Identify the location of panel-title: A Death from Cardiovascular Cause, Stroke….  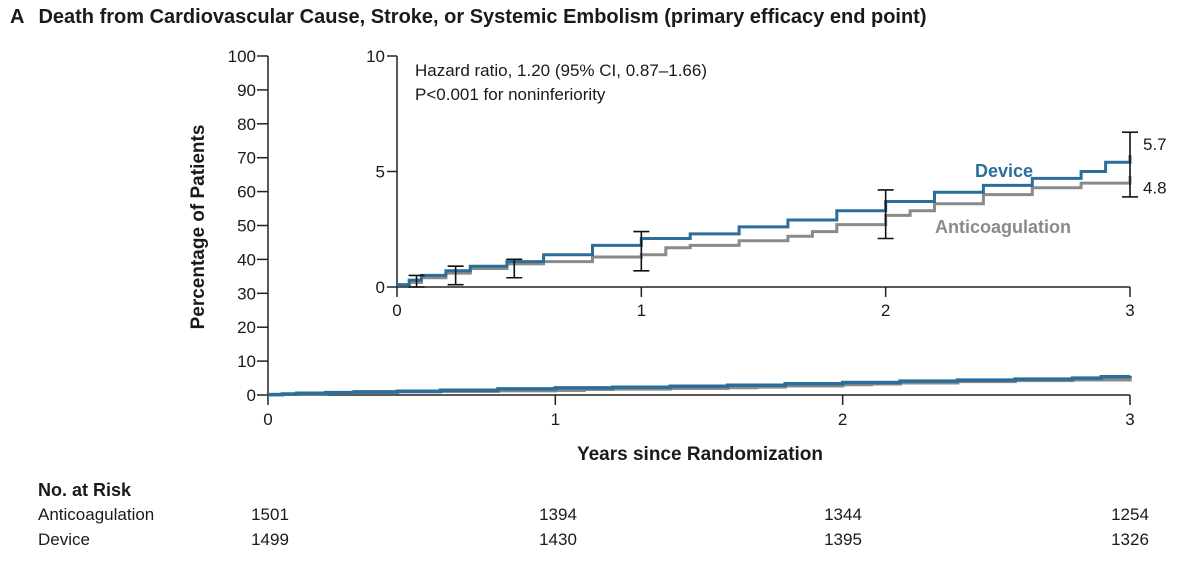
(468, 17).